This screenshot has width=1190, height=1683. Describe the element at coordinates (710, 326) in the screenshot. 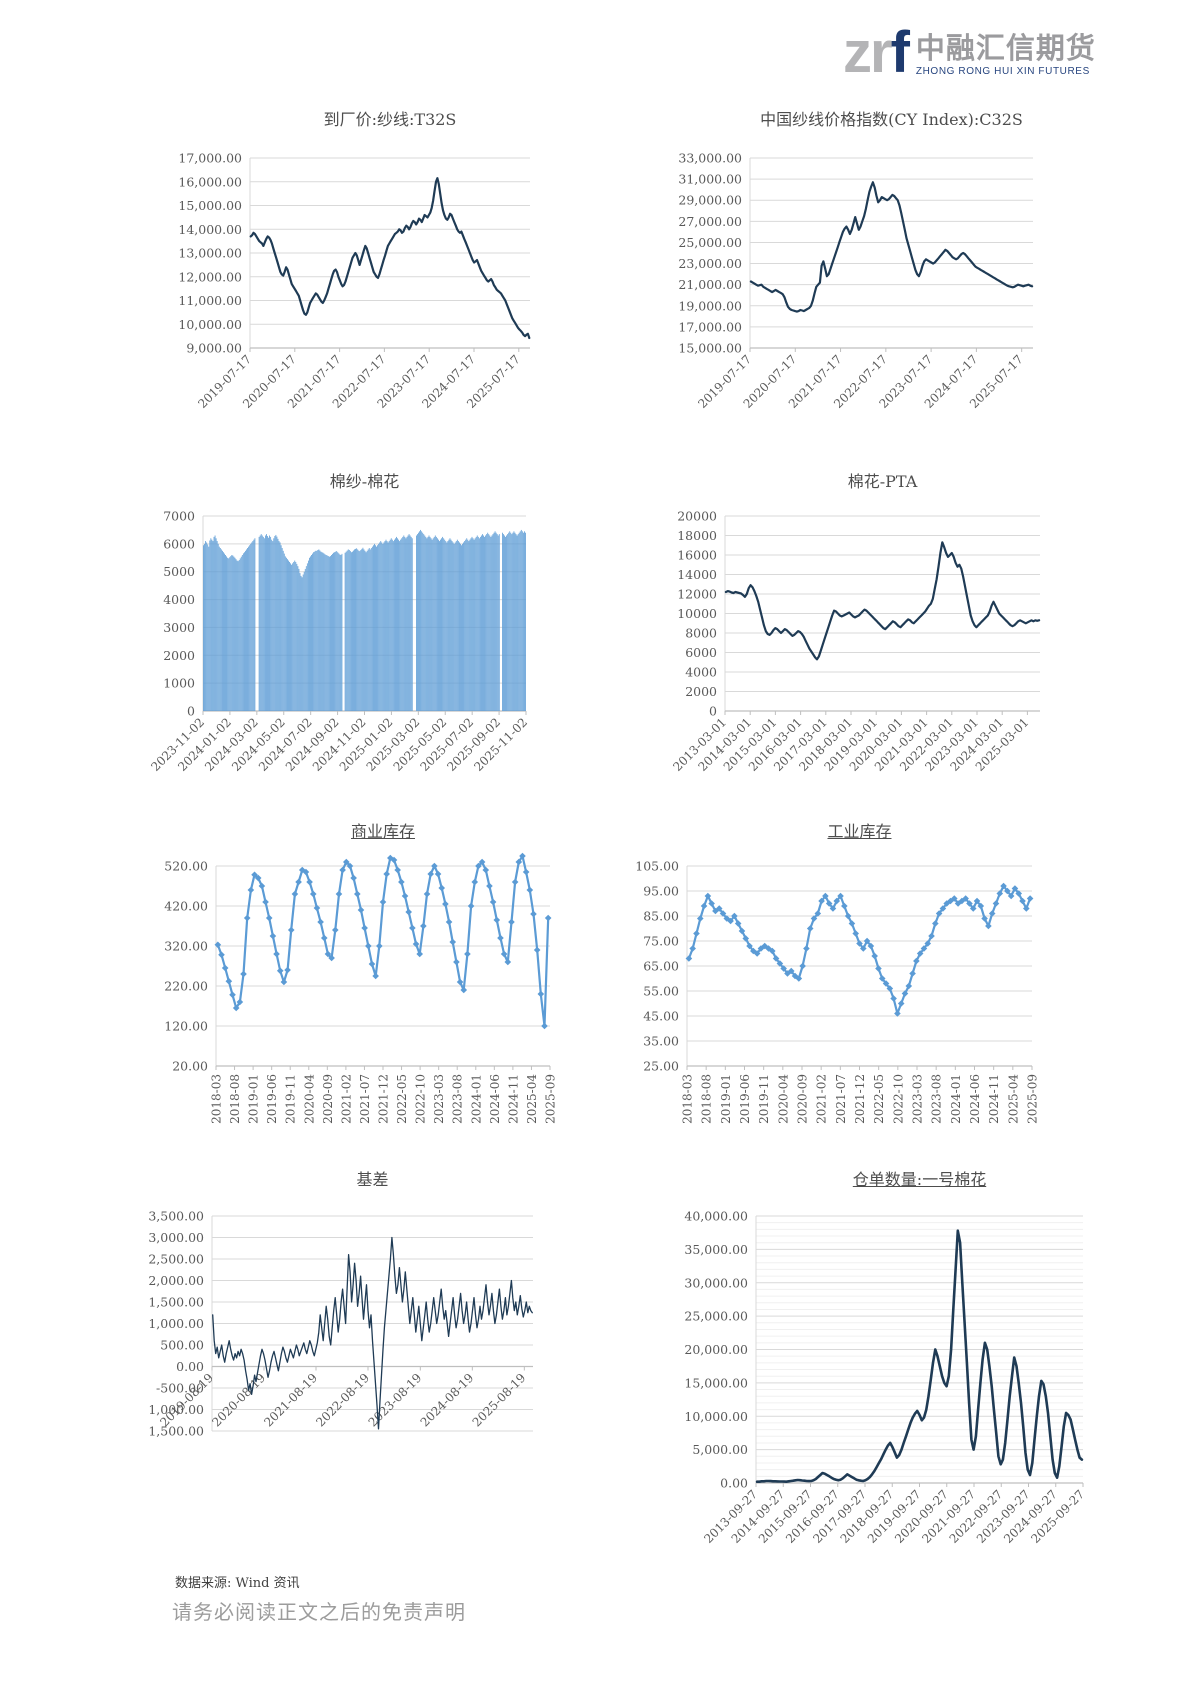

I see `svg-text: 17,000.00` at that location.